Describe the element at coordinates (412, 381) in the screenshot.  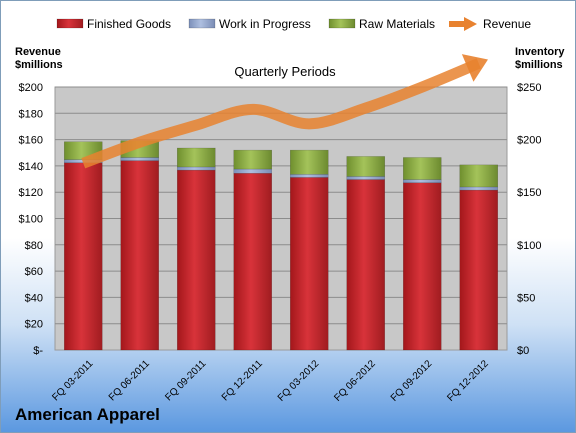
I see `x-tick-label: FQ 09-2012` at that location.